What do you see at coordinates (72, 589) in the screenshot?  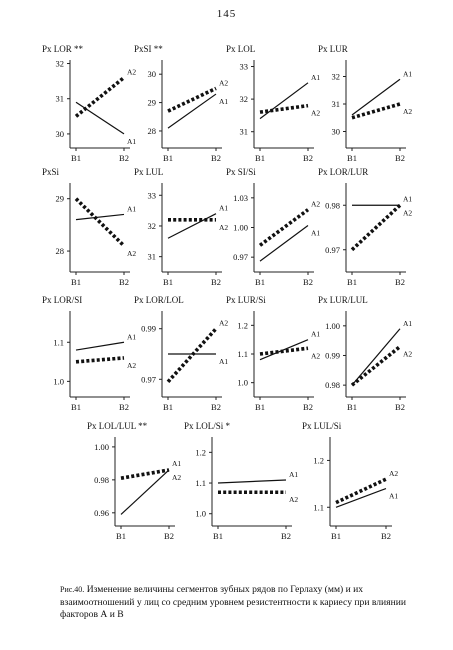 I see `figure-label: Рис.40.` at bounding box center [72, 589].